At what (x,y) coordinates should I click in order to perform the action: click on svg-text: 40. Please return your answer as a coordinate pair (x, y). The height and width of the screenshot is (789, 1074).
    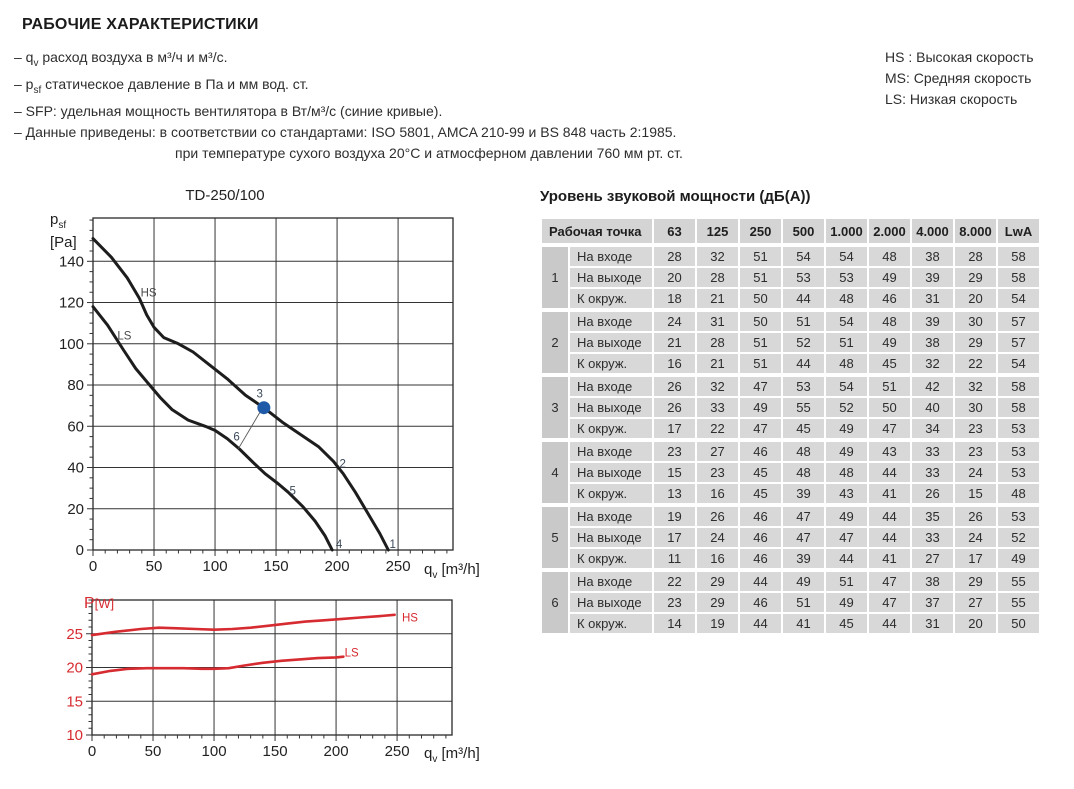
    Looking at the image, I should click on (75, 468).